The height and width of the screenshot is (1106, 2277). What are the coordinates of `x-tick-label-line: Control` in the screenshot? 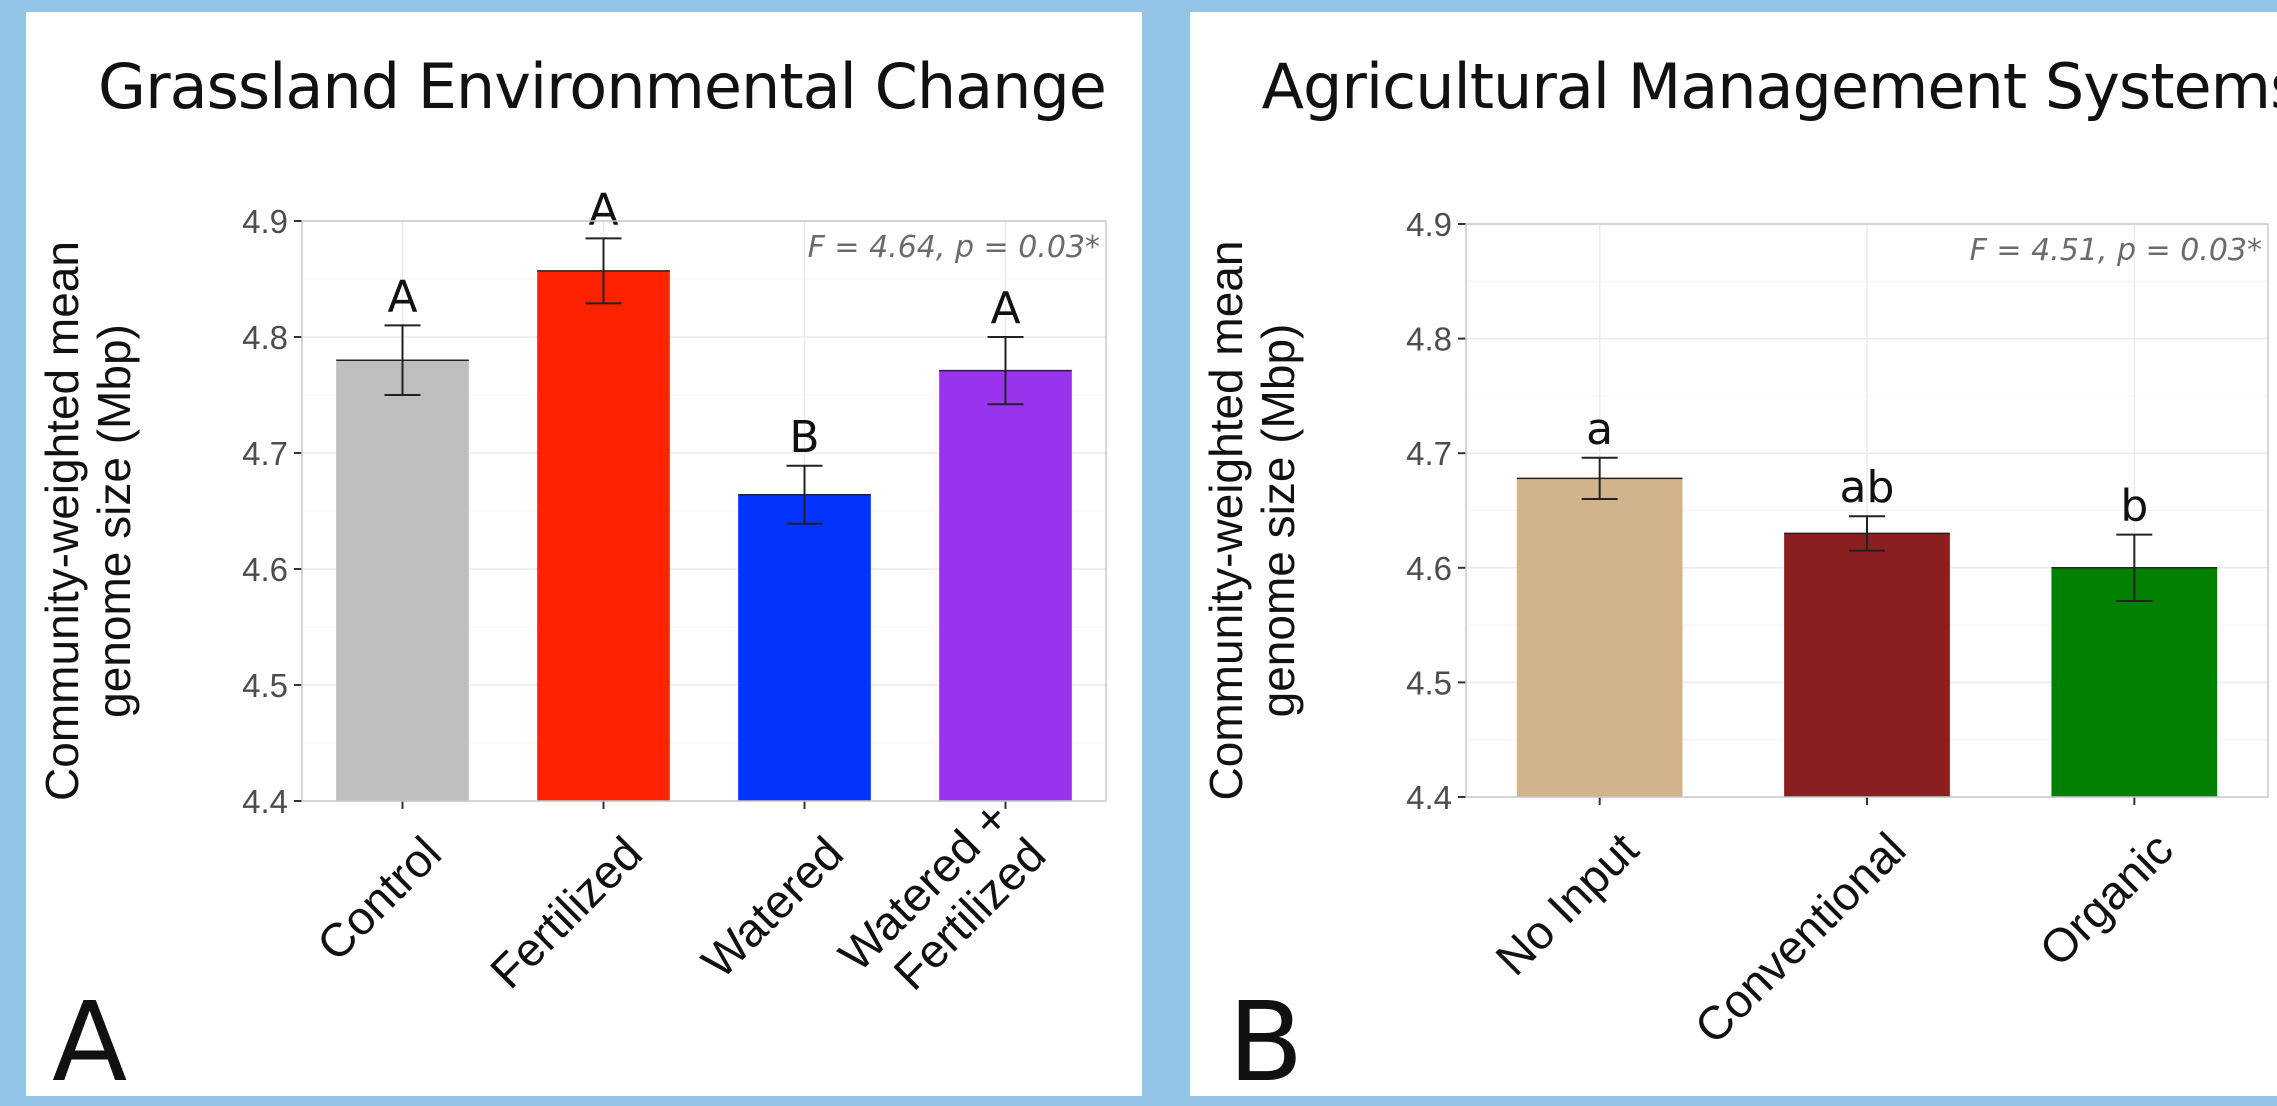 It's located at (378, 898).